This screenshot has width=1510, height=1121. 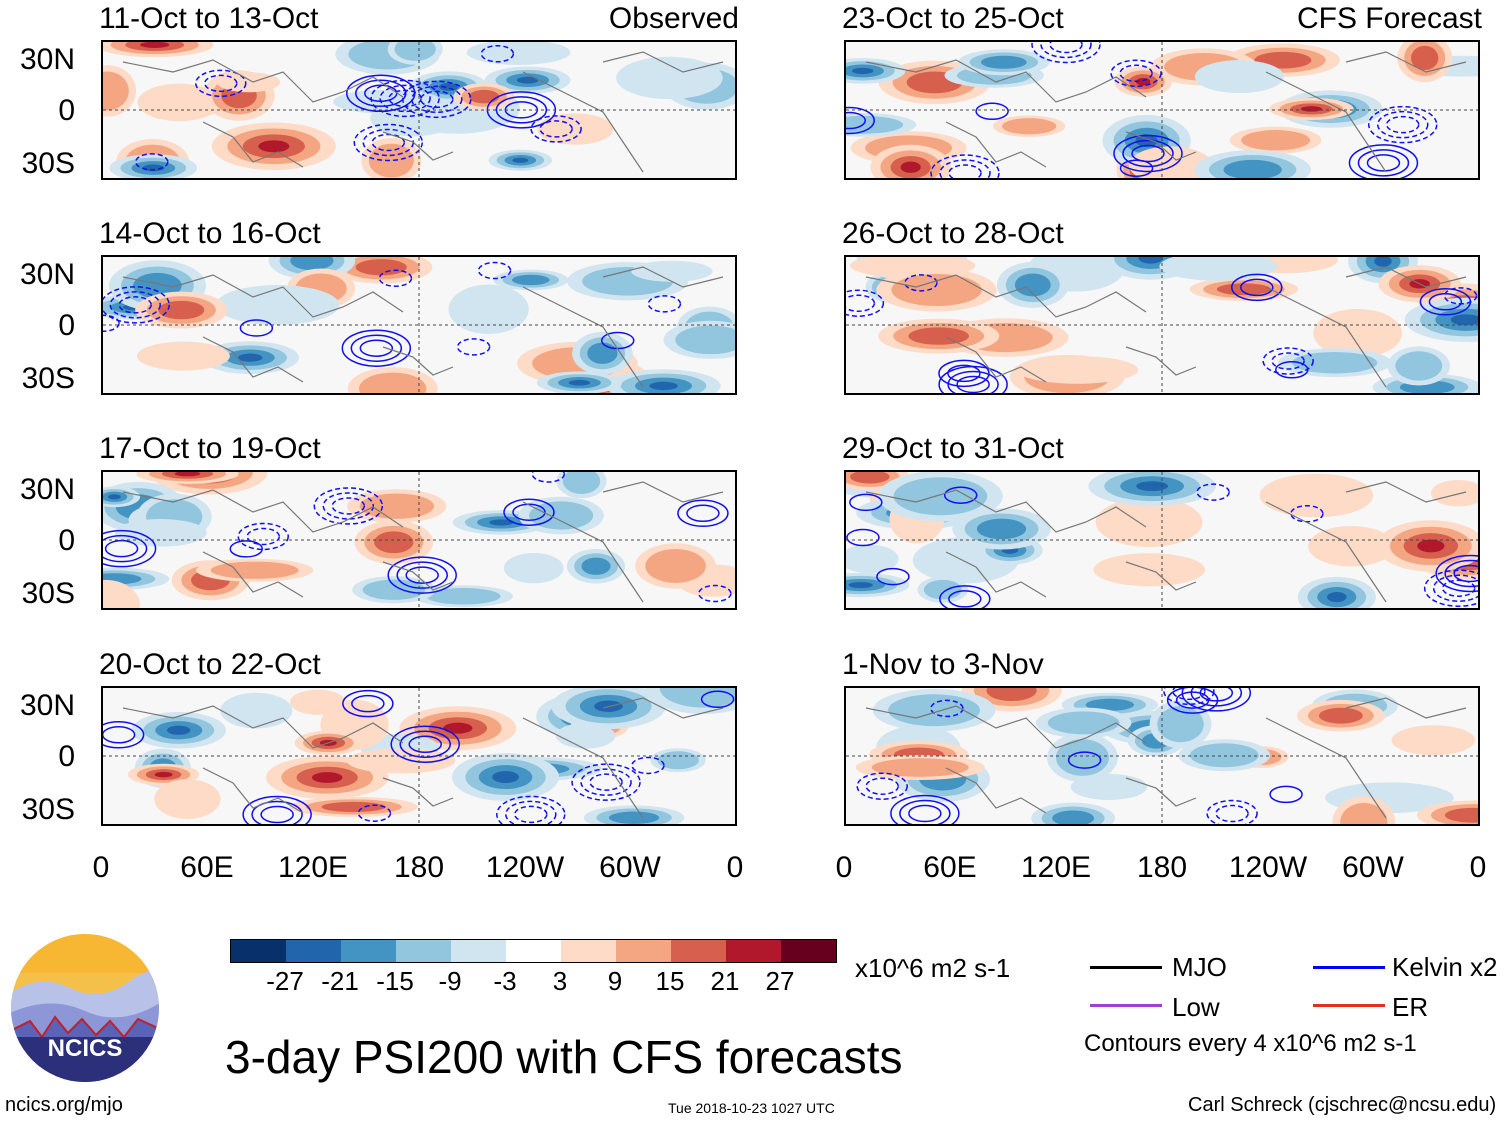 What do you see at coordinates (64, 1105) in the screenshot?
I see `footer-left: ncics.org/mjo` at bounding box center [64, 1105].